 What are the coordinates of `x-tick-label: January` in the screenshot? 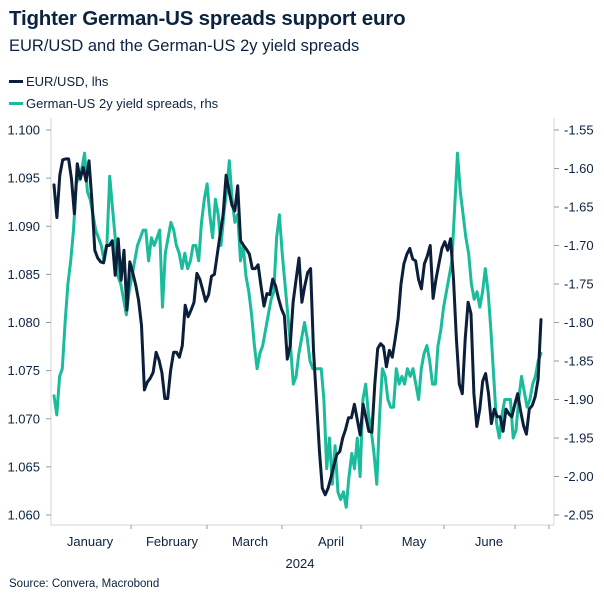 It's located at (90, 541).